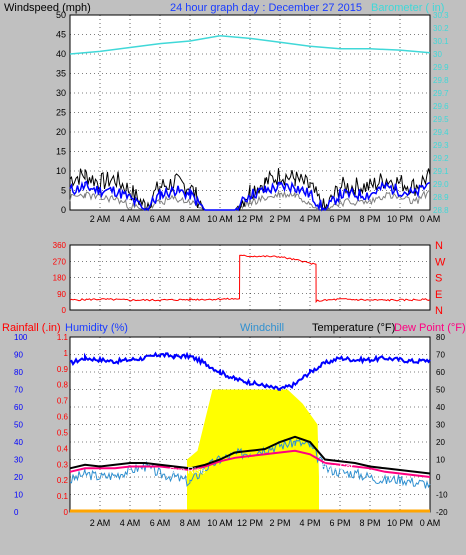 The width and height of the screenshot is (466, 555). I want to click on humidity-tick-label: 80, so click(18, 372).